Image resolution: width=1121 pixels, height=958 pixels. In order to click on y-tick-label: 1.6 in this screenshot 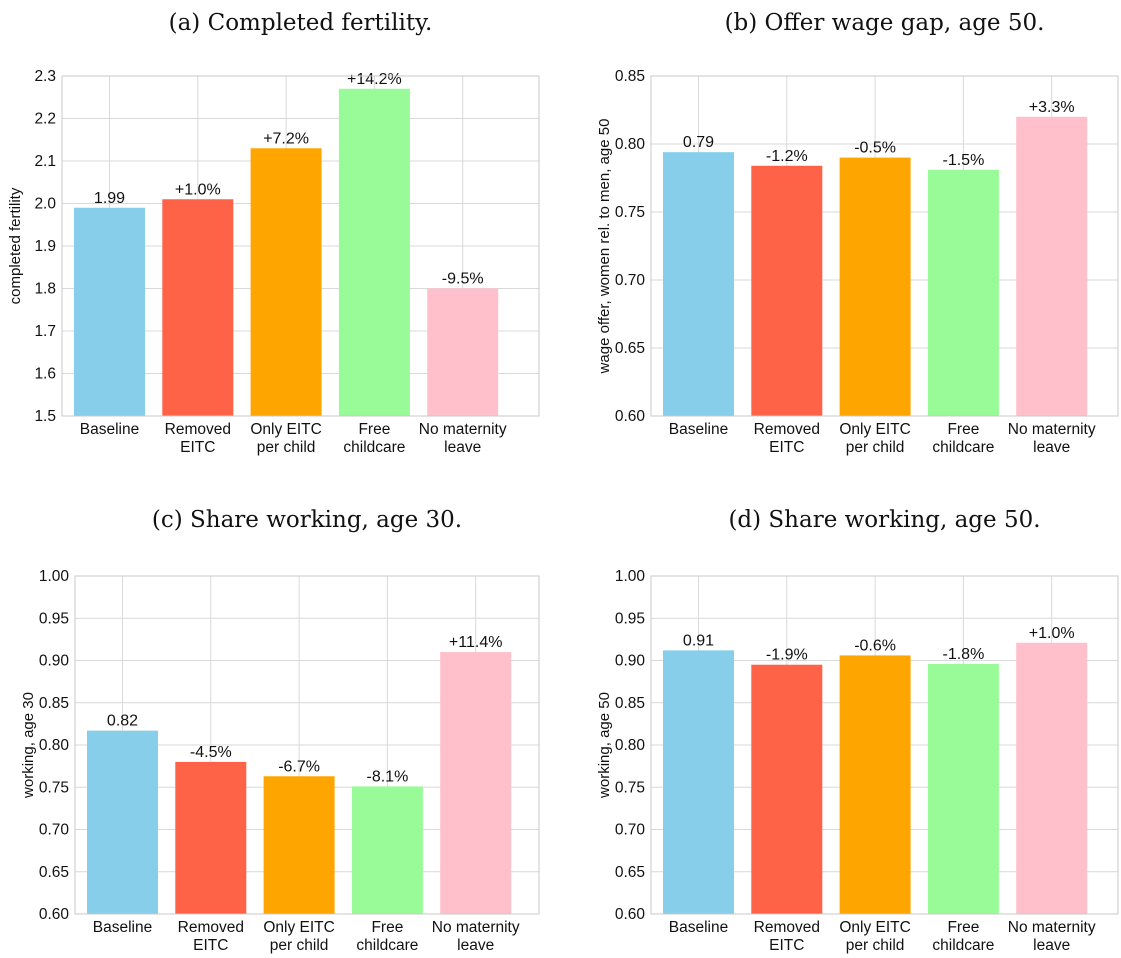, I will do `click(45, 374)`.